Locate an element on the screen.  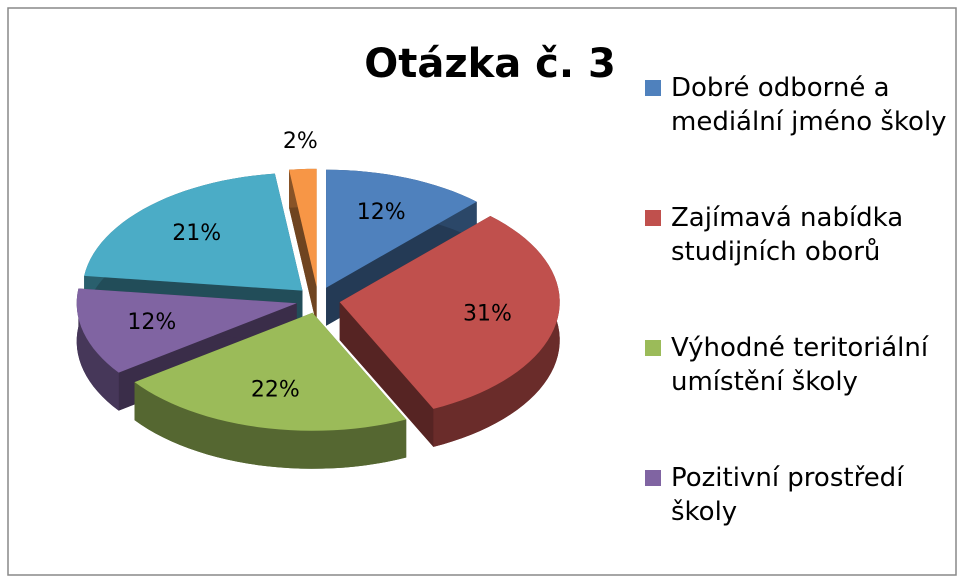
data-label: 22% is located at coordinates (275, 390).